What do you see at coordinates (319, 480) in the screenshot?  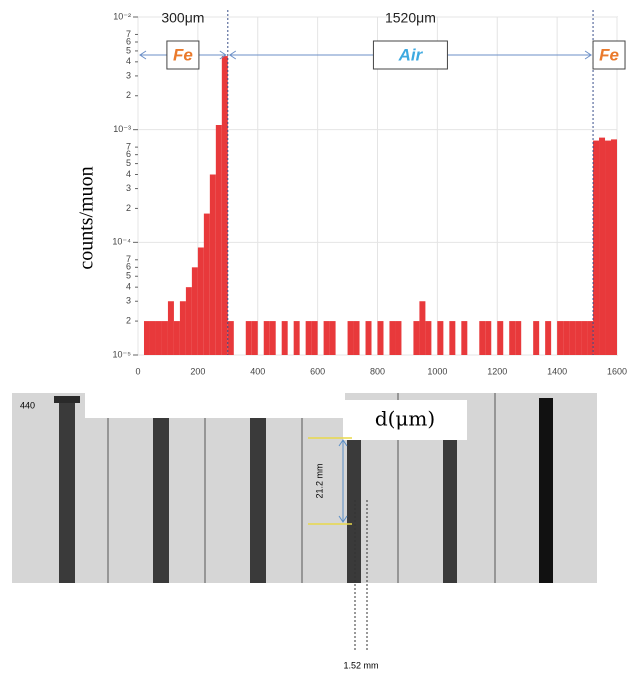 I see `height-label: 21.2 mm` at bounding box center [319, 480].